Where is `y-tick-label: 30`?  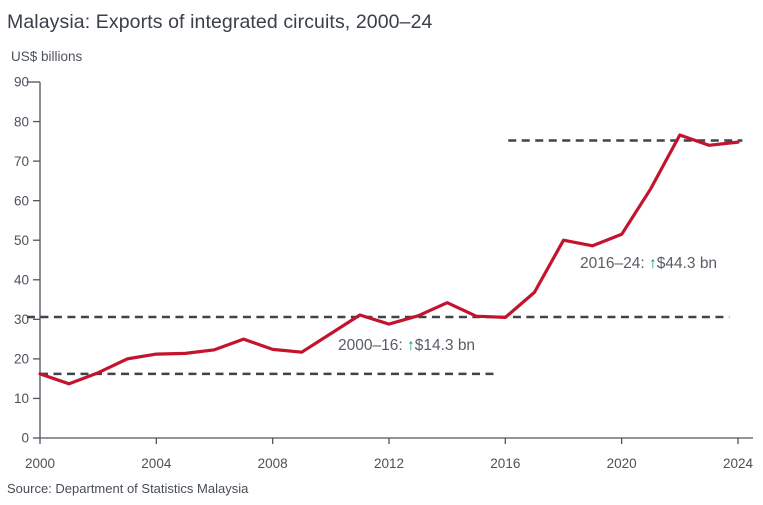 y-tick-label: 30 is located at coordinates (21, 319).